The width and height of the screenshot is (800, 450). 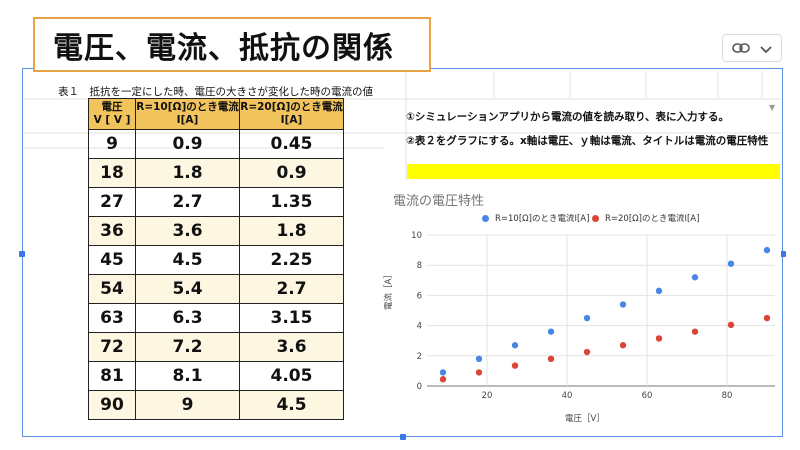 I want to click on cell-current-r20: 1.8, so click(x=291, y=231).